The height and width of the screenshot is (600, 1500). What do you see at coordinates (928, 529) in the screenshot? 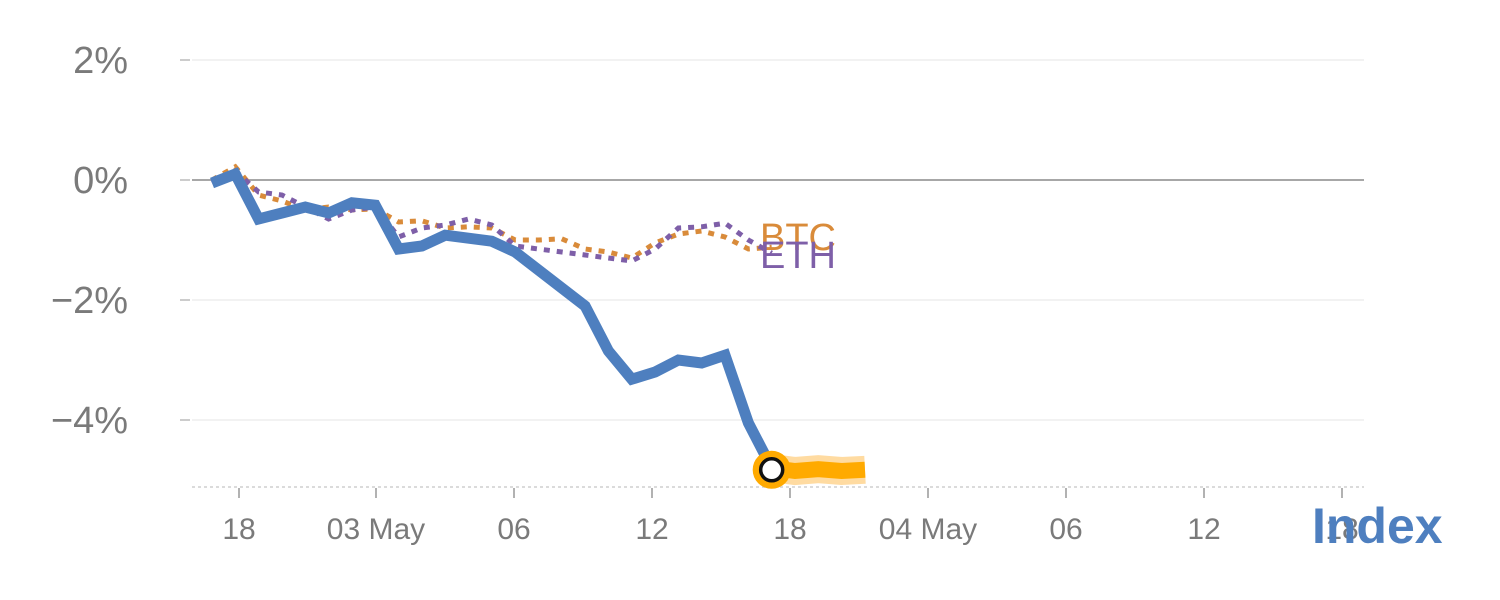
I see `x-tick-label: 04 May` at bounding box center [928, 529].